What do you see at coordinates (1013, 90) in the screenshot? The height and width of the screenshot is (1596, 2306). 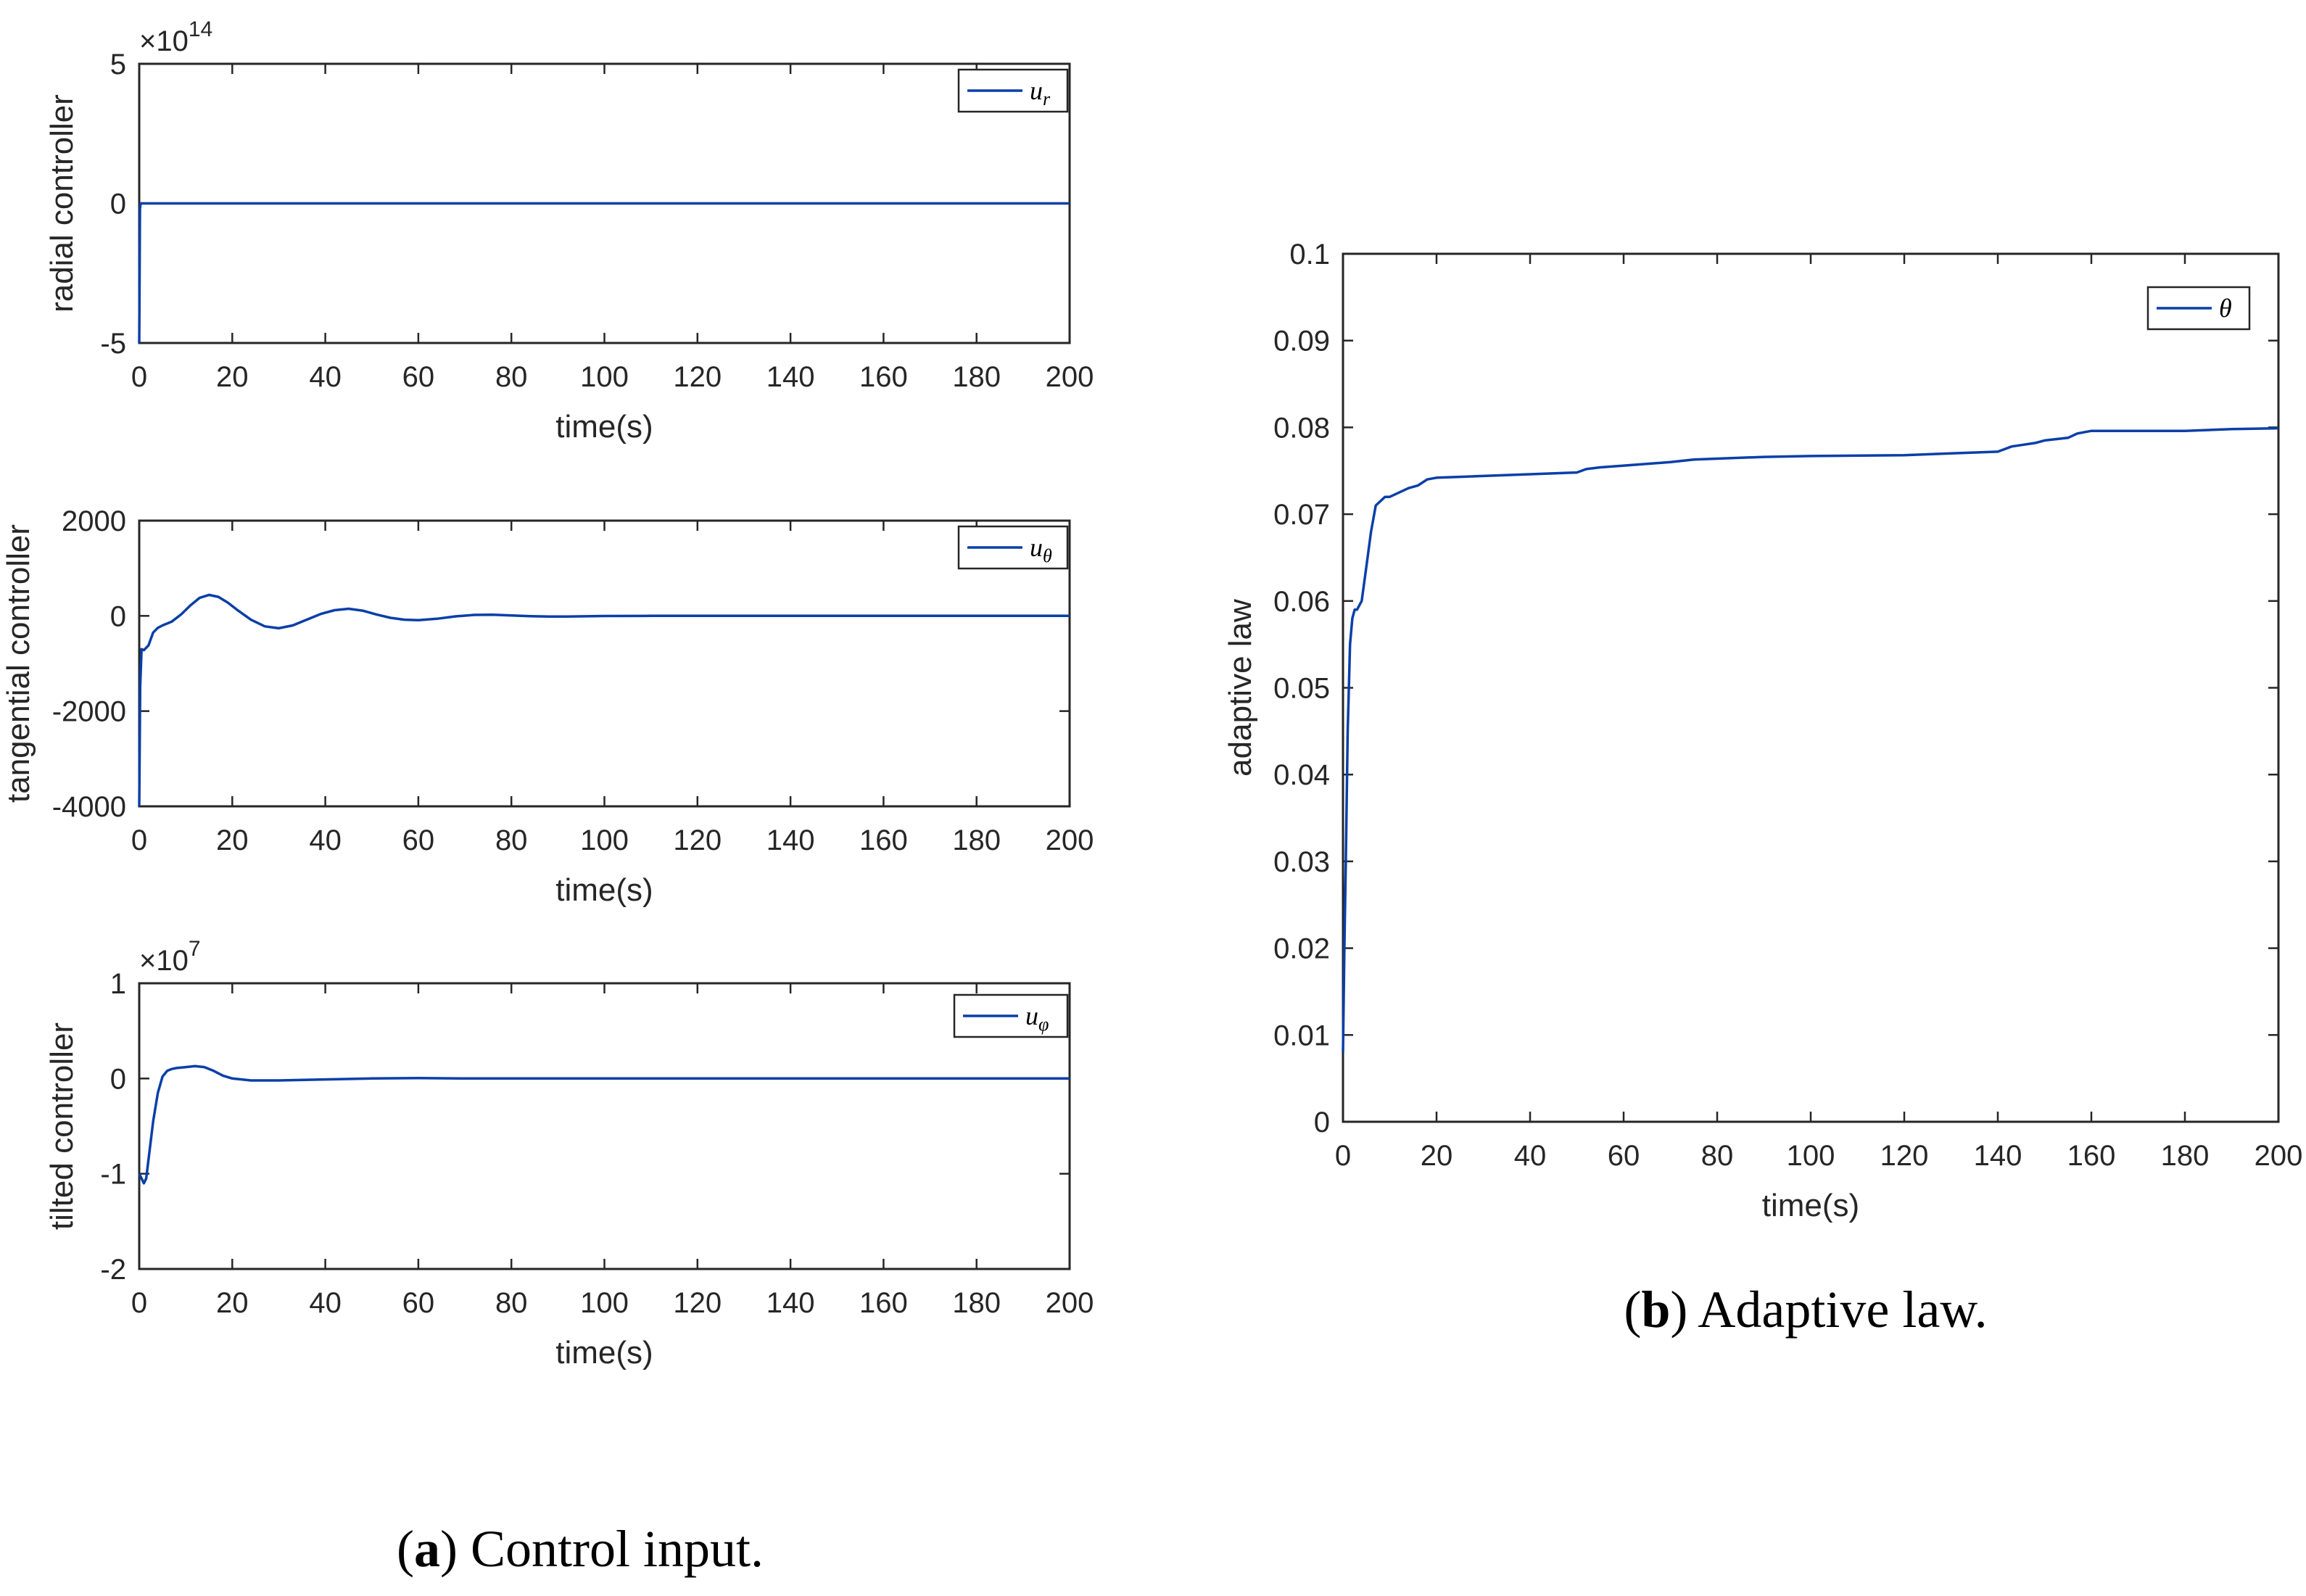 I see `legend: ur` at bounding box center [1013, 90].